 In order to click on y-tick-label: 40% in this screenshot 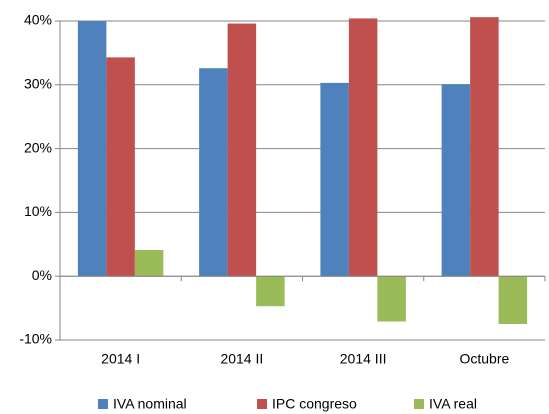, I will do `click(38, 20)`.